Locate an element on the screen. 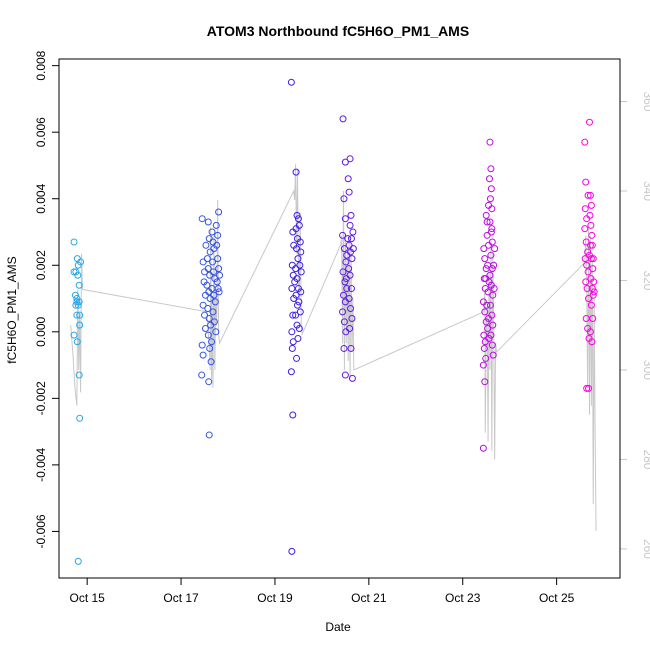  y-axis-label: fC5H6O_PM1_AMS is located at coordinates (12, 309).